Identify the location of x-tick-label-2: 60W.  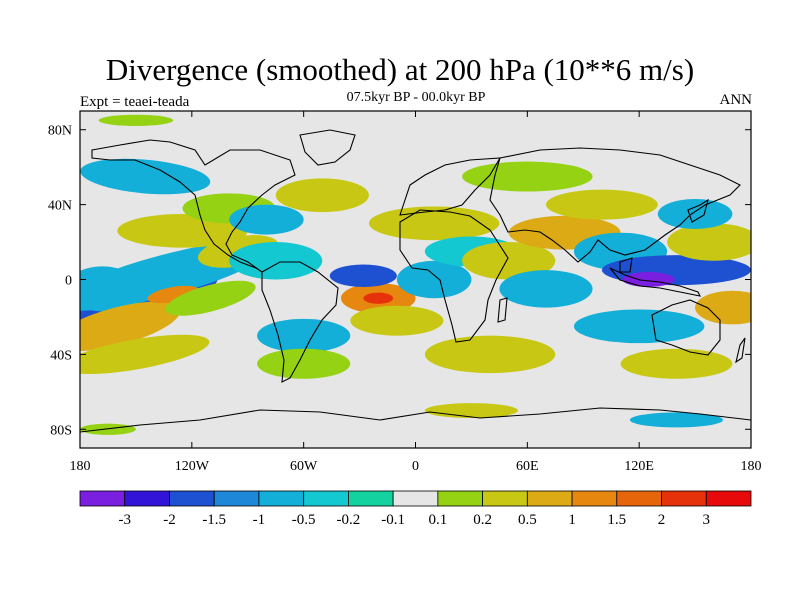
(304, 466).